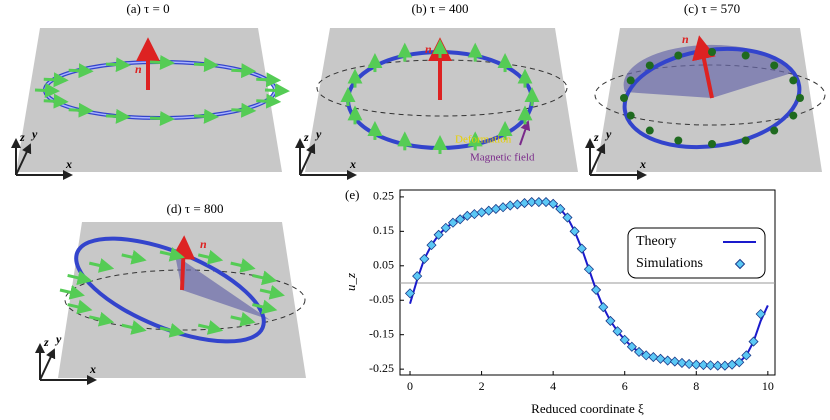  What do you see at coordinates (195, 208) in the screenshot?
I see `panel-caption: (d) τ = 800` at bounding box center [195, 208].